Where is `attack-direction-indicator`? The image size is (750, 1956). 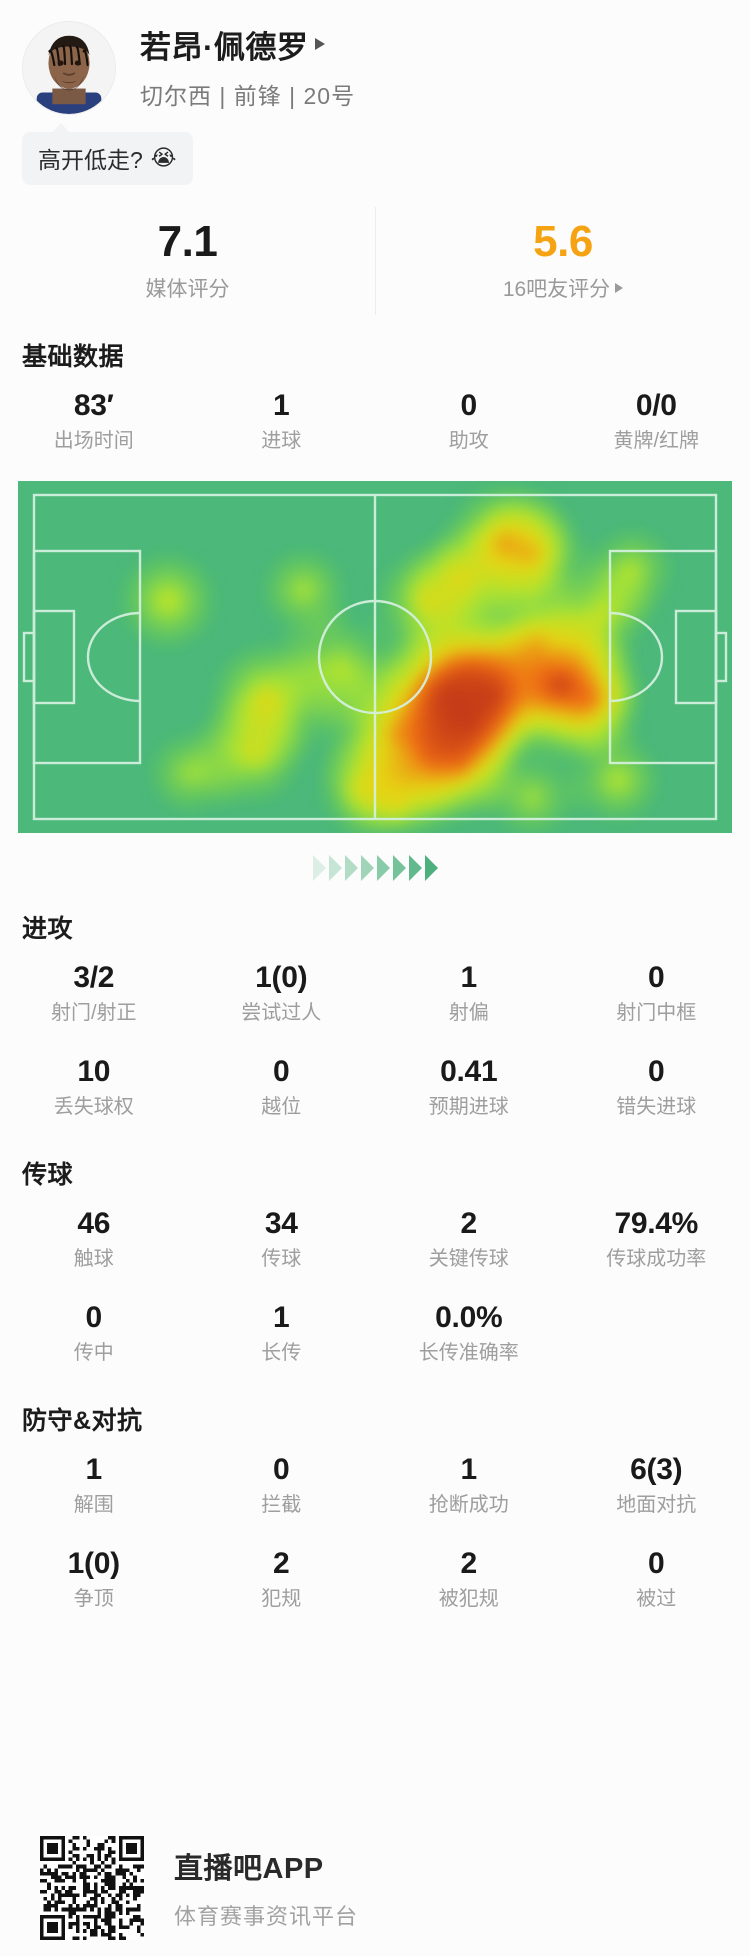
attack-direction-indicator is located at coordinates (375, 860).